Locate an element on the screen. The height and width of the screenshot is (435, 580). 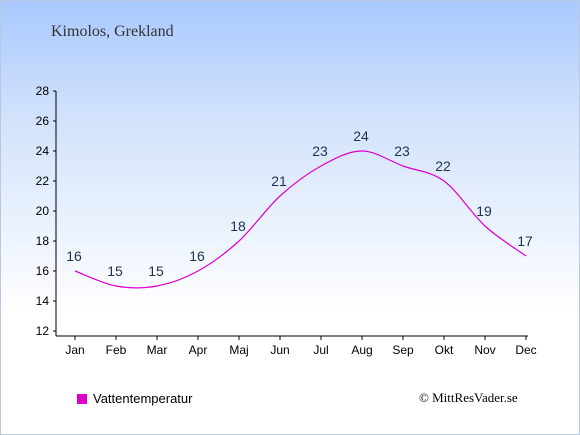
x-tick-label: Feb is located at coordinates (116, 350).